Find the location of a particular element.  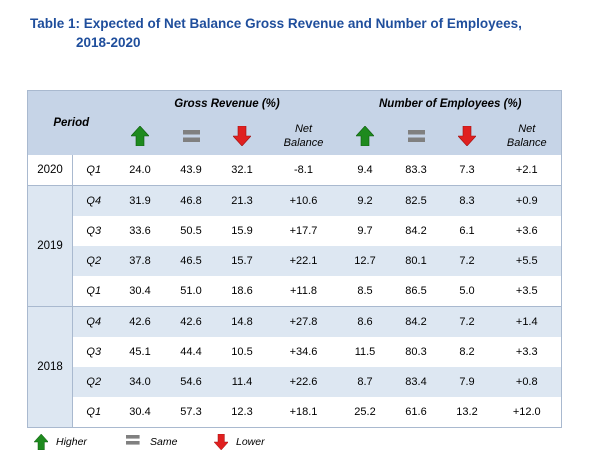

period-header: Period is located at coordinates (71, 122).